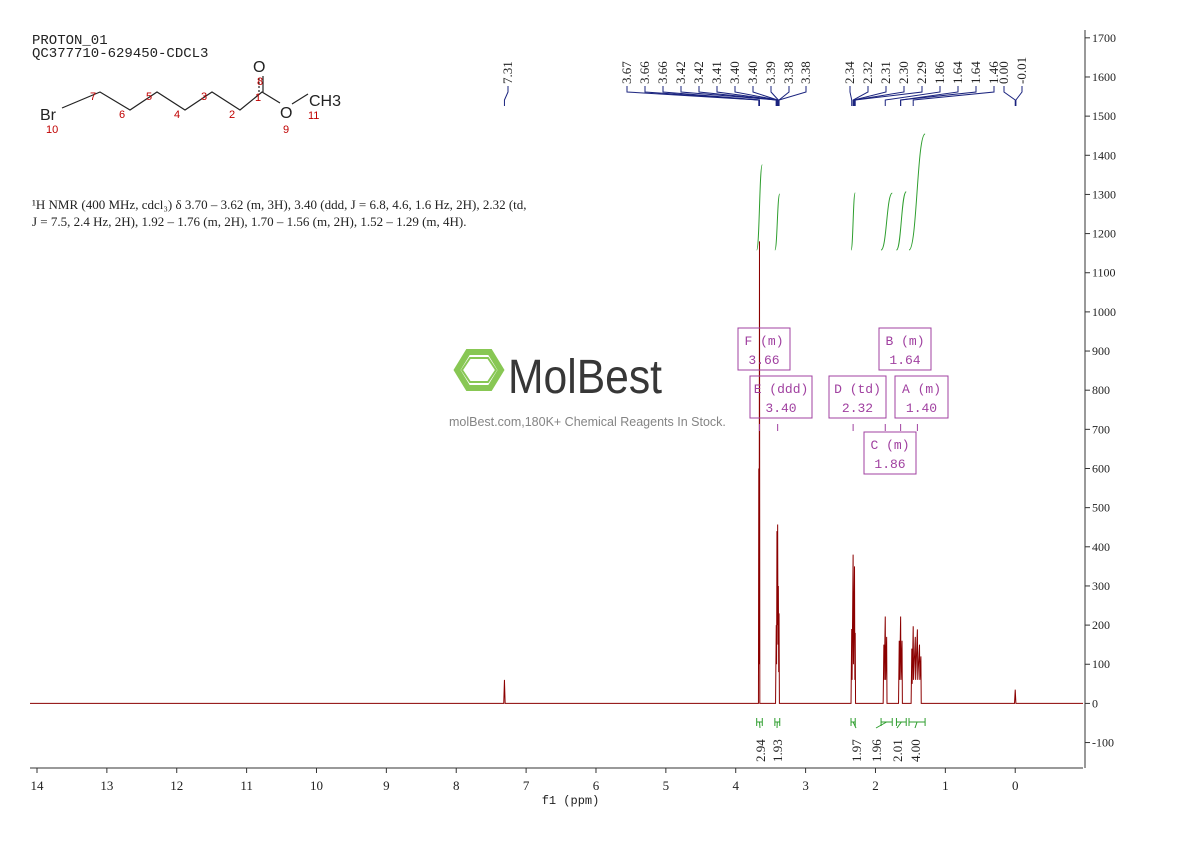 The height and width of the screenshot is (841, 1190). Describe the element at coordinates (1103, 743) in the screenshot. I see `y-tick-label: -100` at that location.